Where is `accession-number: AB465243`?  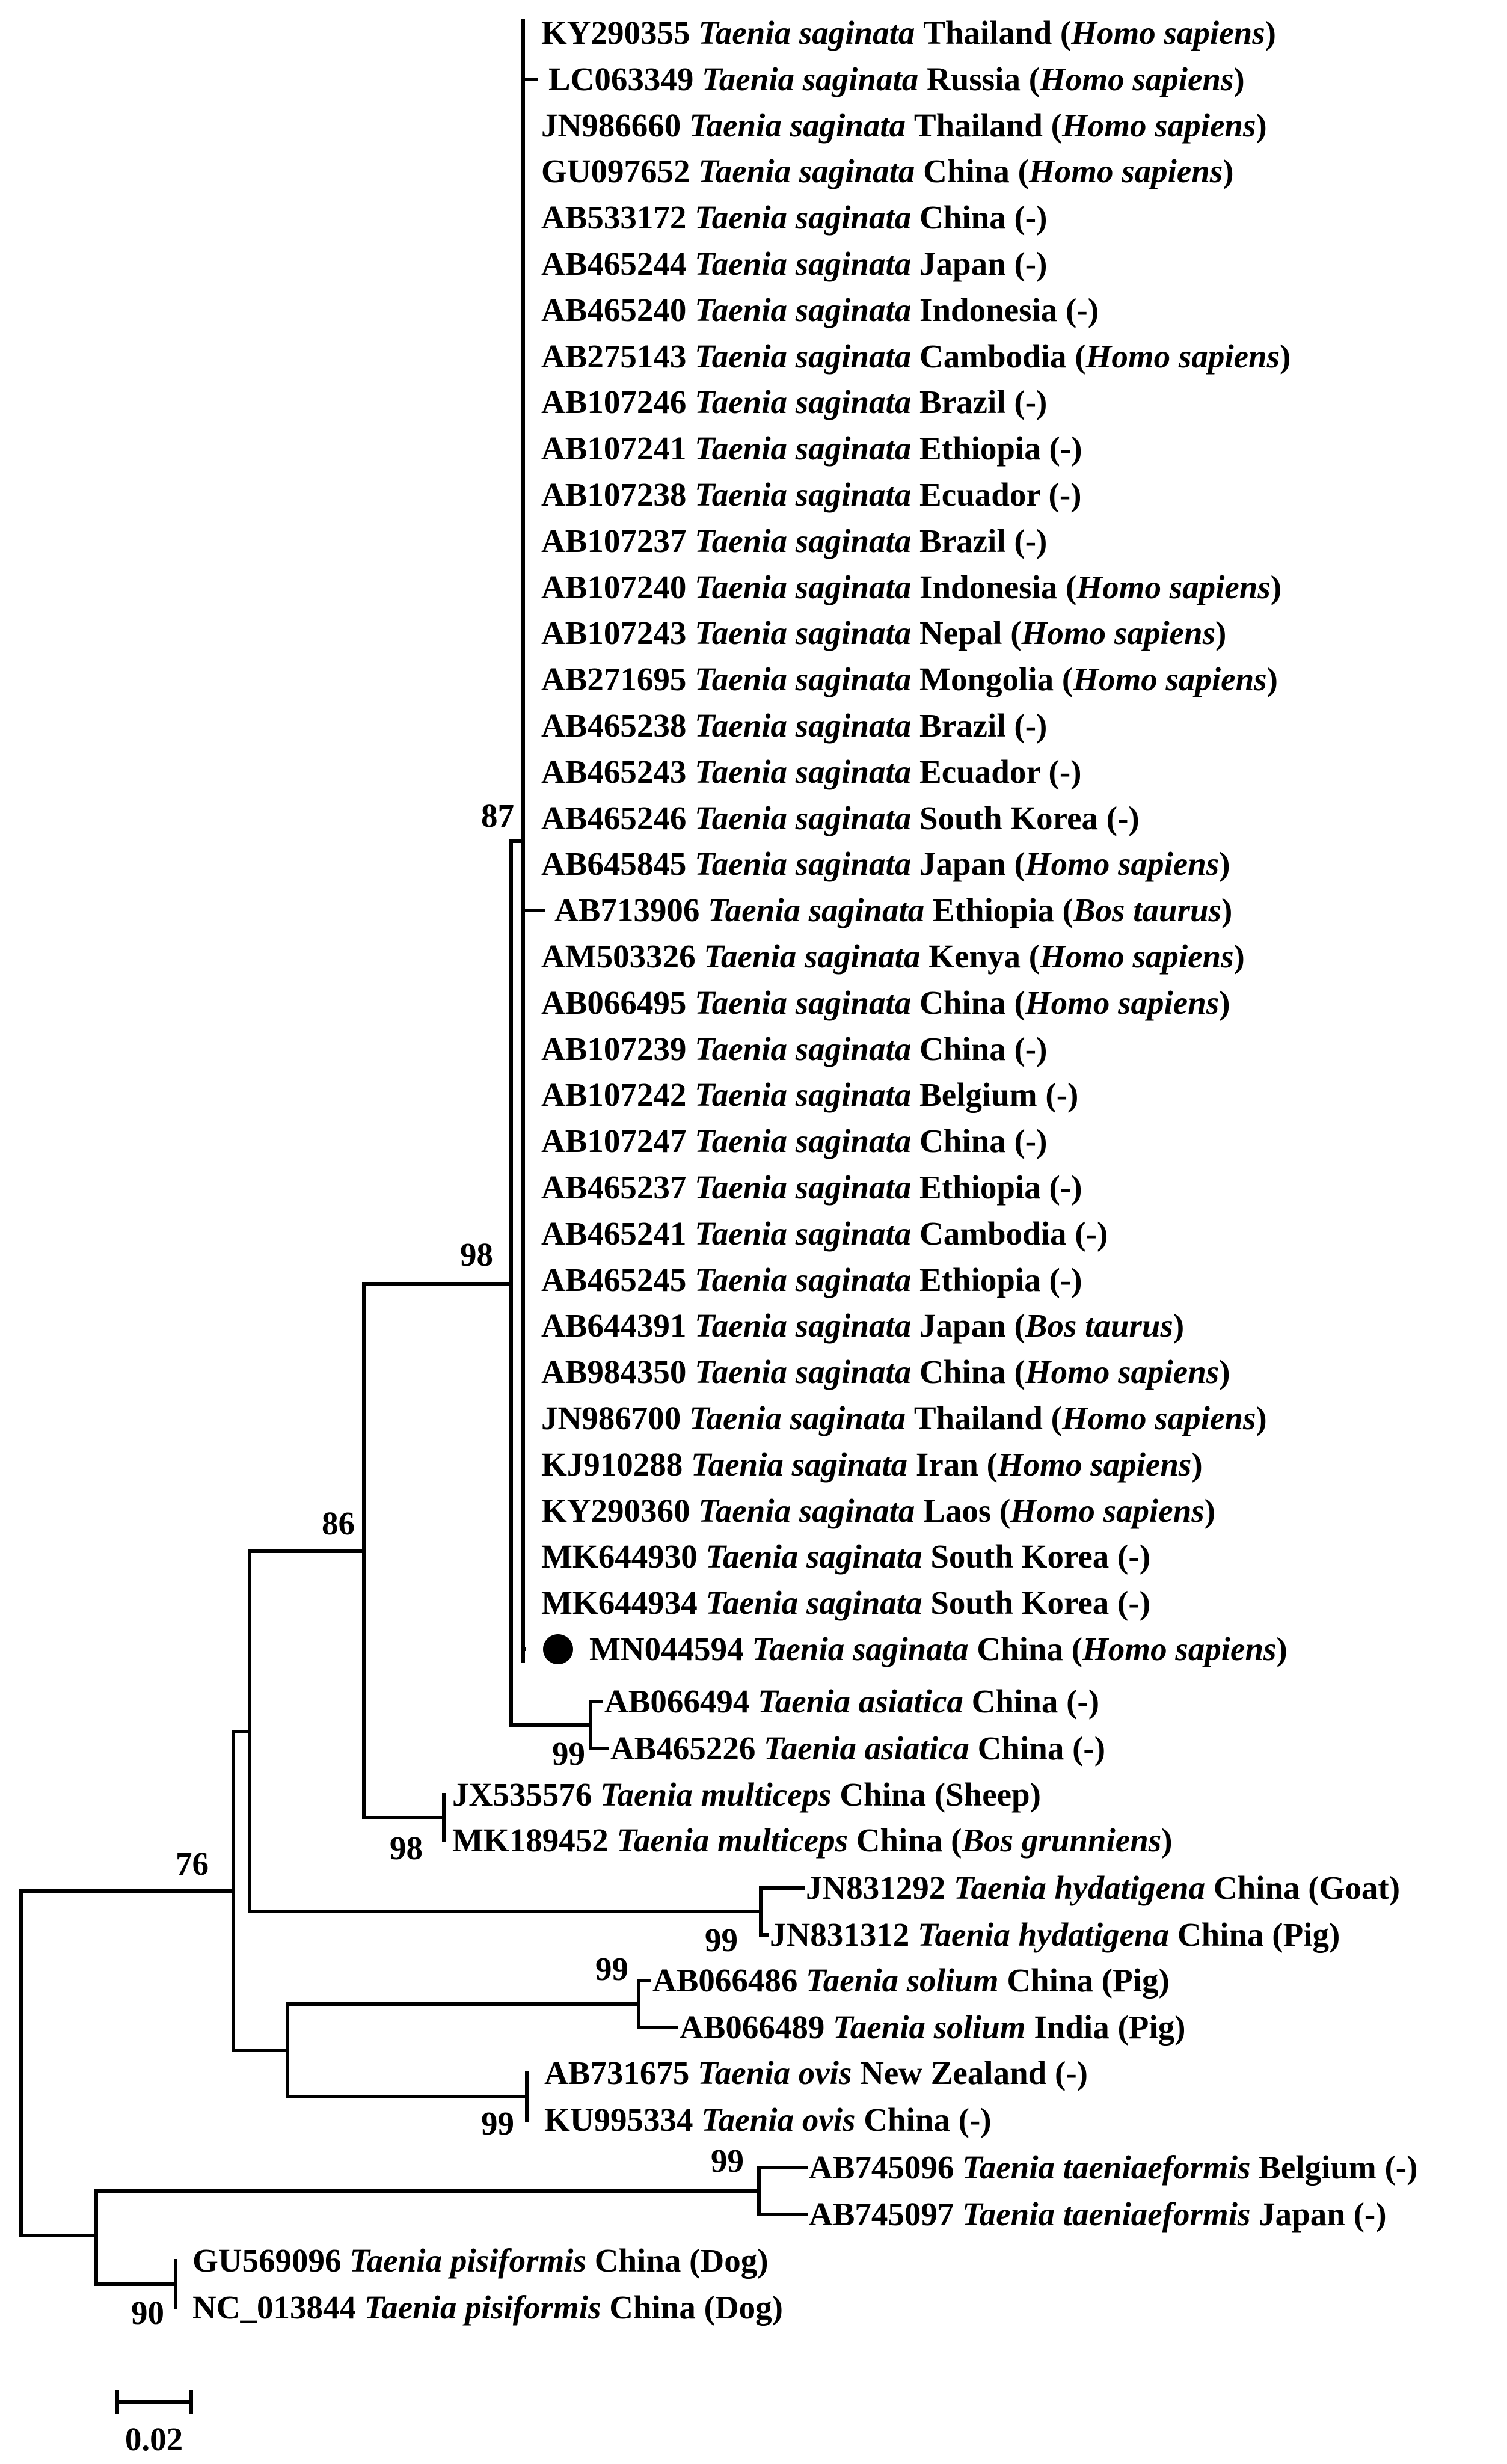
accession-number: AB465243 is located at coordinates (618, 771).